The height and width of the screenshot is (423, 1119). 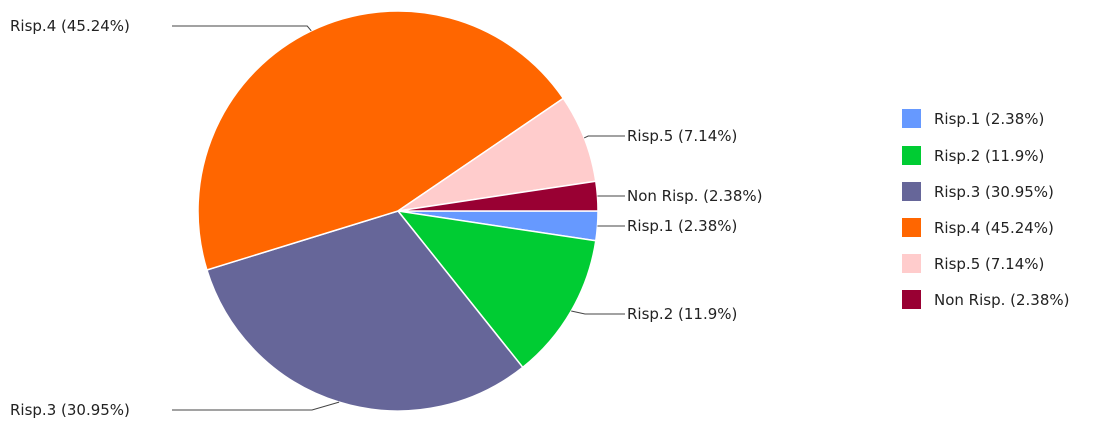 What do you see at coordinates (994, 192) in the screenshot?
I see `legend-label-risp-3: Risp.3 (30.95%)` at bounding box center [994, 192].